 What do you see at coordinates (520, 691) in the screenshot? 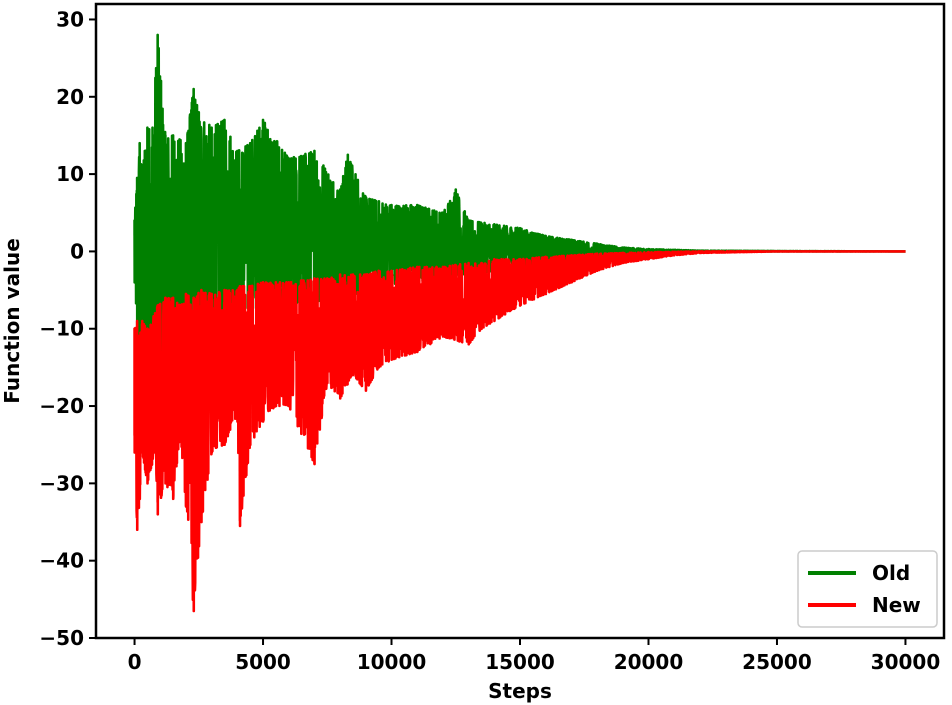
I see `x-axis-label: Steps` at bounding box center [520, 691].